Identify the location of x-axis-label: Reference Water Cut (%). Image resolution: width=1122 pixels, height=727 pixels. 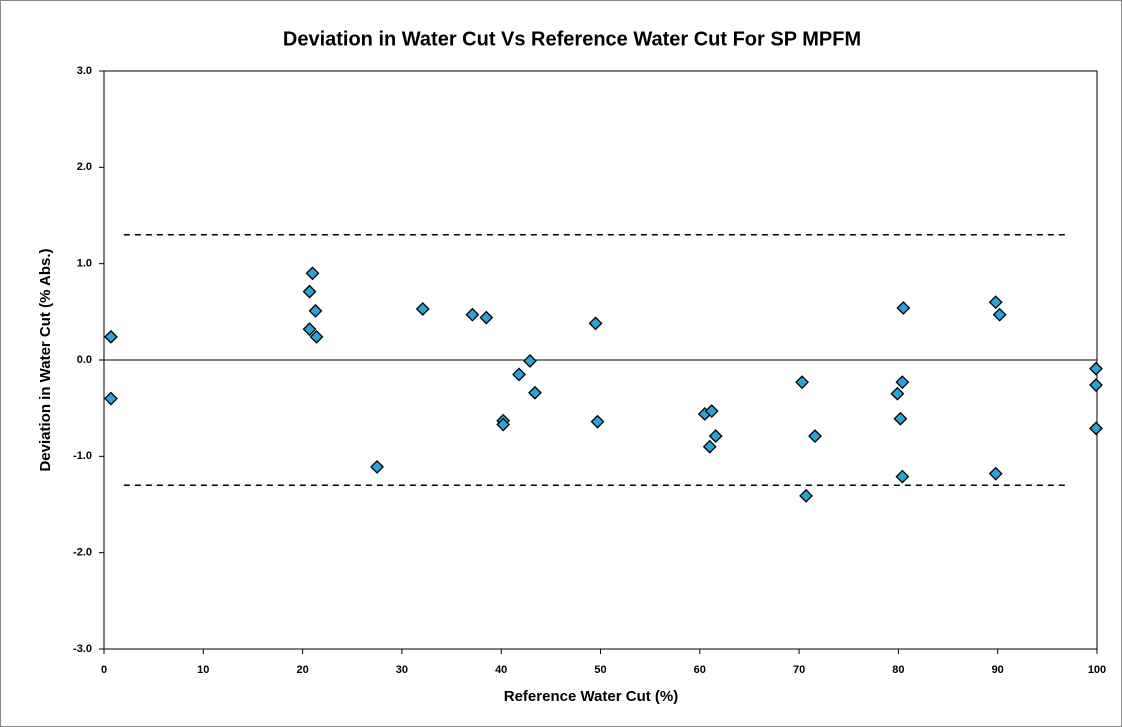
(591, 696).